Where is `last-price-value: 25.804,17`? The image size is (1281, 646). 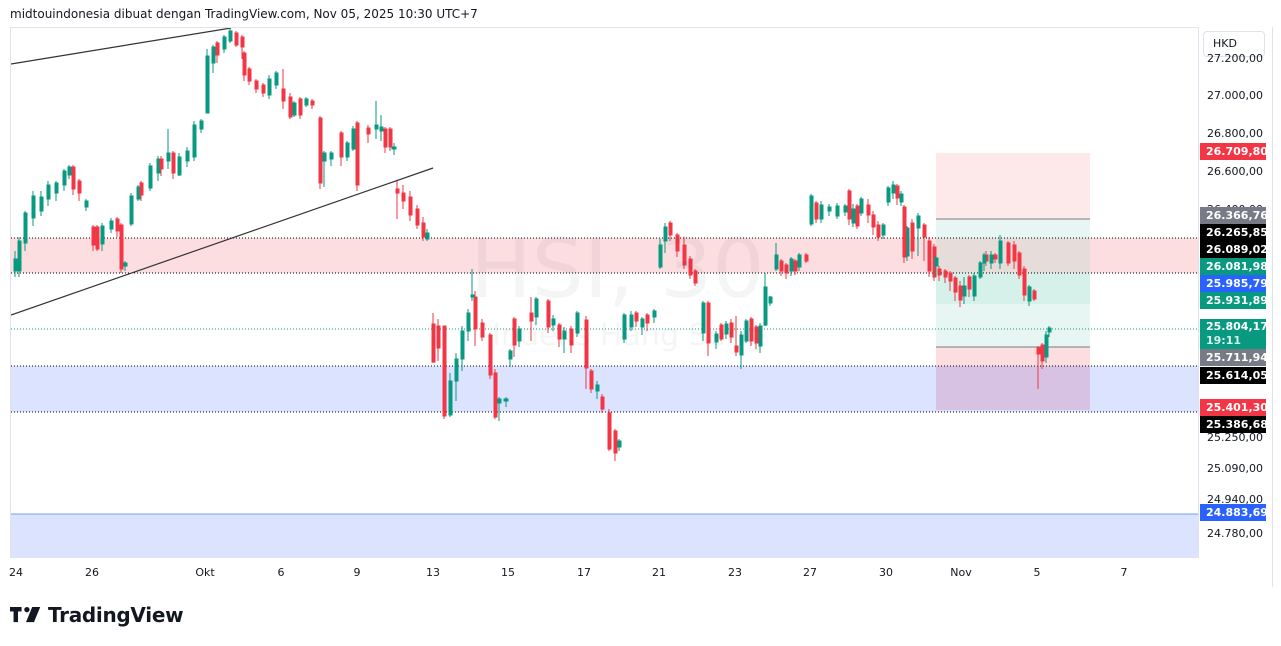 last-price-value: 25.804,17 is located at coordinates (1237, 326).